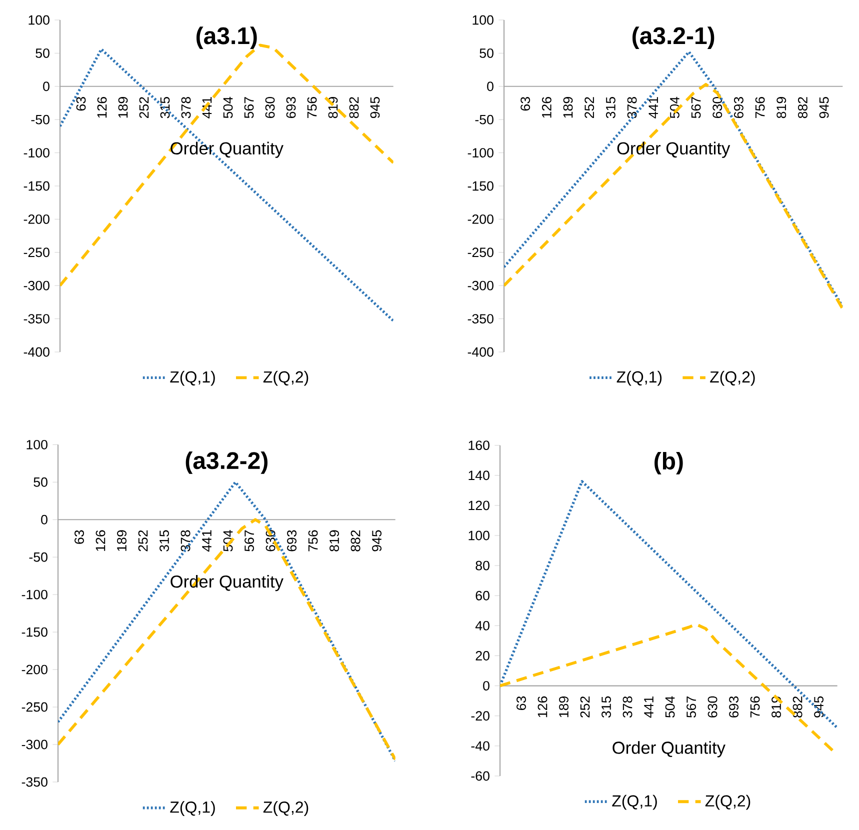 The height and width of the screenshot is (830, 859). Describe the element at coordinates (480, 776) in the screenshot. I see `y-tick-label: -60` at that location.